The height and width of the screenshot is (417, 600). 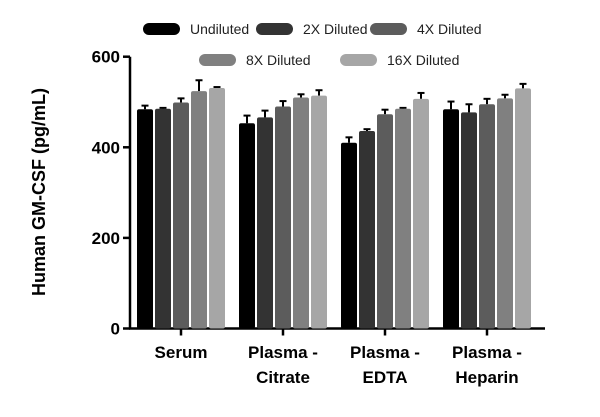 I want to click on legend-label: Undiluted, so click(x=219, y=29).